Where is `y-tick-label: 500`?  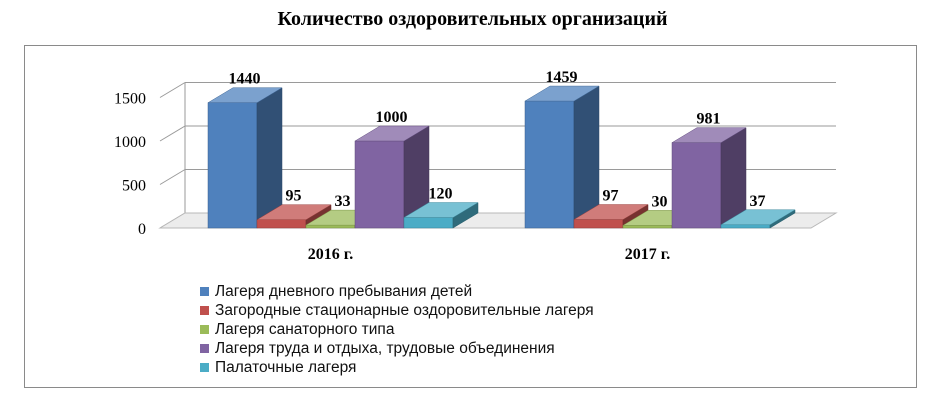 y-tick-label: 500 is located at coordinates (134, 186).